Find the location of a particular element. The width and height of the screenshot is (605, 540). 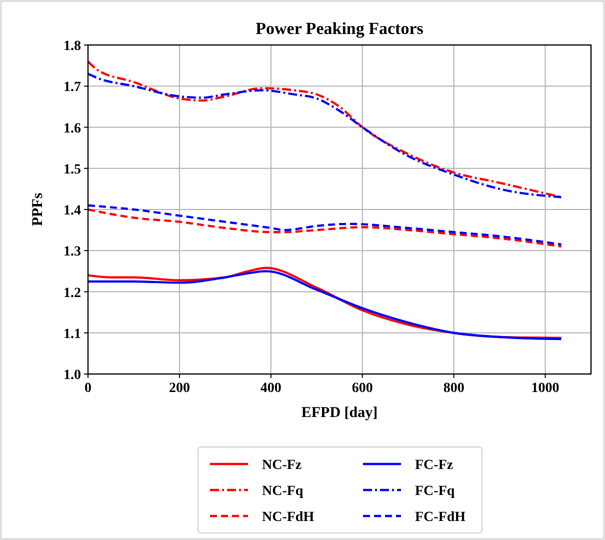

x-tick-label: 400 is located at coordinates (271, 388).